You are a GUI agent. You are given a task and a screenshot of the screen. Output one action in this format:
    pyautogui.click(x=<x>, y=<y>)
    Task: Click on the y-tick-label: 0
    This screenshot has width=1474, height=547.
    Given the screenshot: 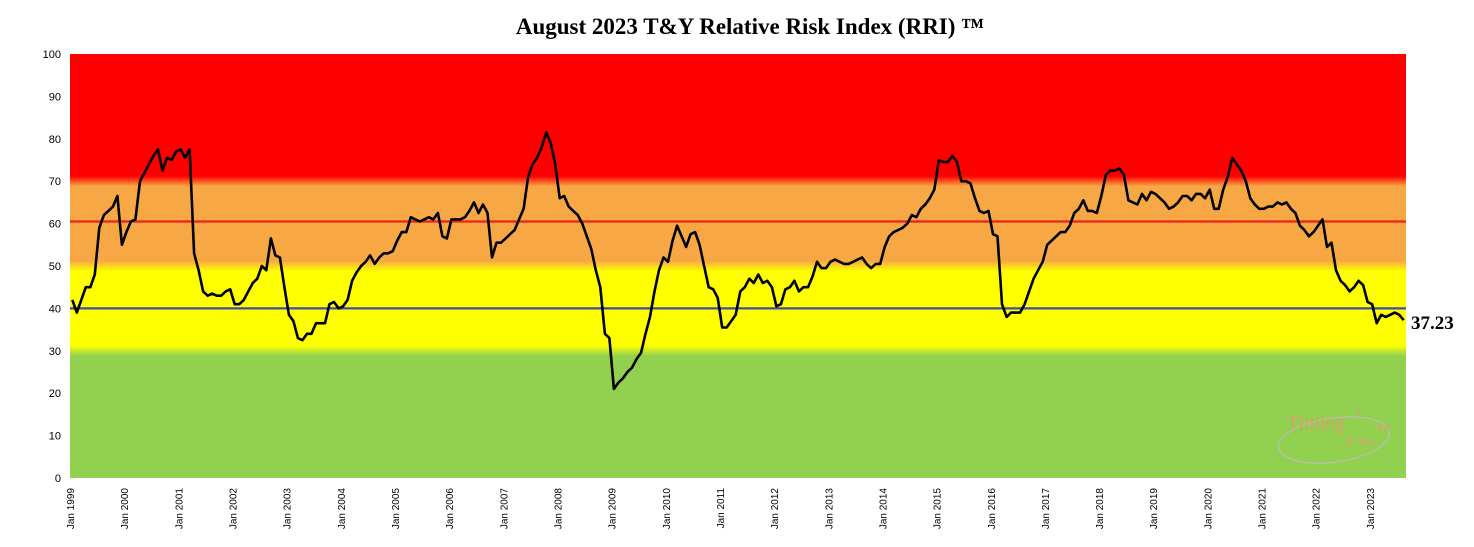 What is the action you would take?
    pyautogui.click(x=58, y=479)
    